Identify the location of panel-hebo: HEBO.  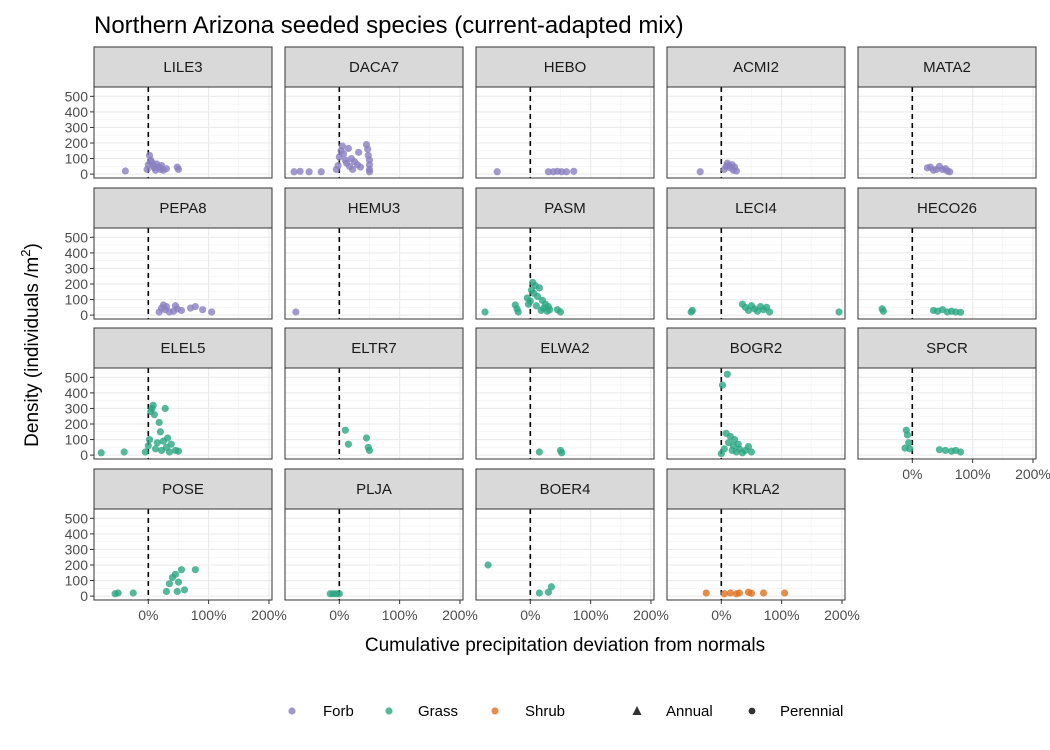
(565, 112).